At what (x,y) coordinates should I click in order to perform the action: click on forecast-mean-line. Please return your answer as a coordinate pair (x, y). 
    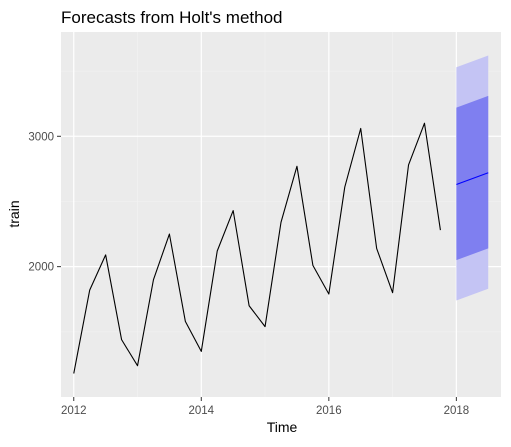
    Looking at the image, I should click on (472, 179).